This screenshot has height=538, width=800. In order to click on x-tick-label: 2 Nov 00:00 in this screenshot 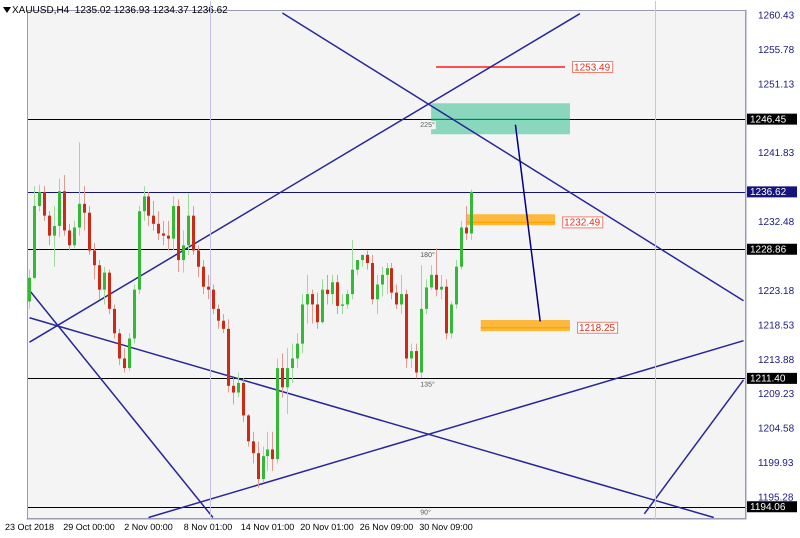, I will do `click(148, 527)`.